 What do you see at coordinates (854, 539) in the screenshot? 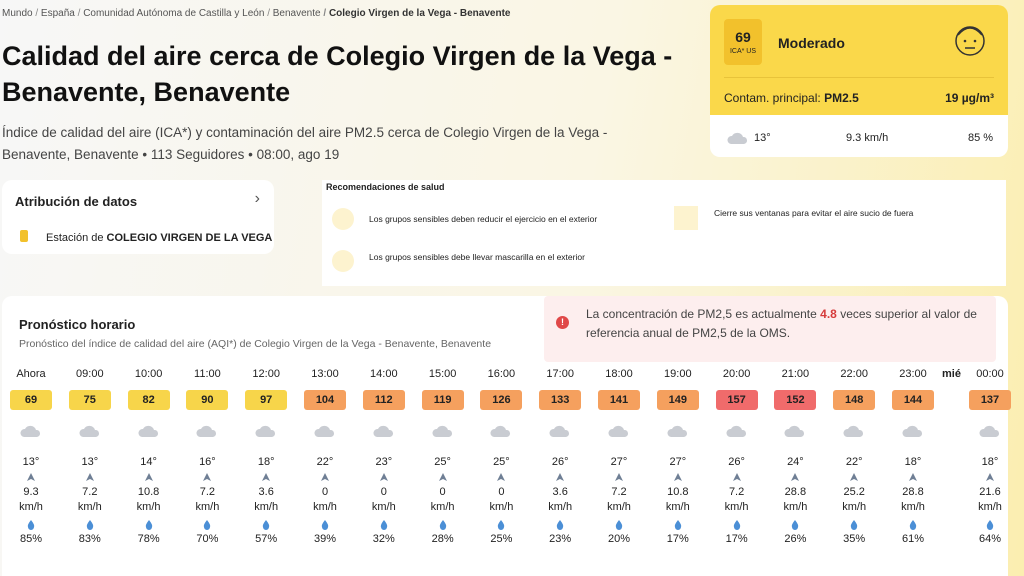
I see `hour-humidity: 35%` at bounding box center [854, 539].